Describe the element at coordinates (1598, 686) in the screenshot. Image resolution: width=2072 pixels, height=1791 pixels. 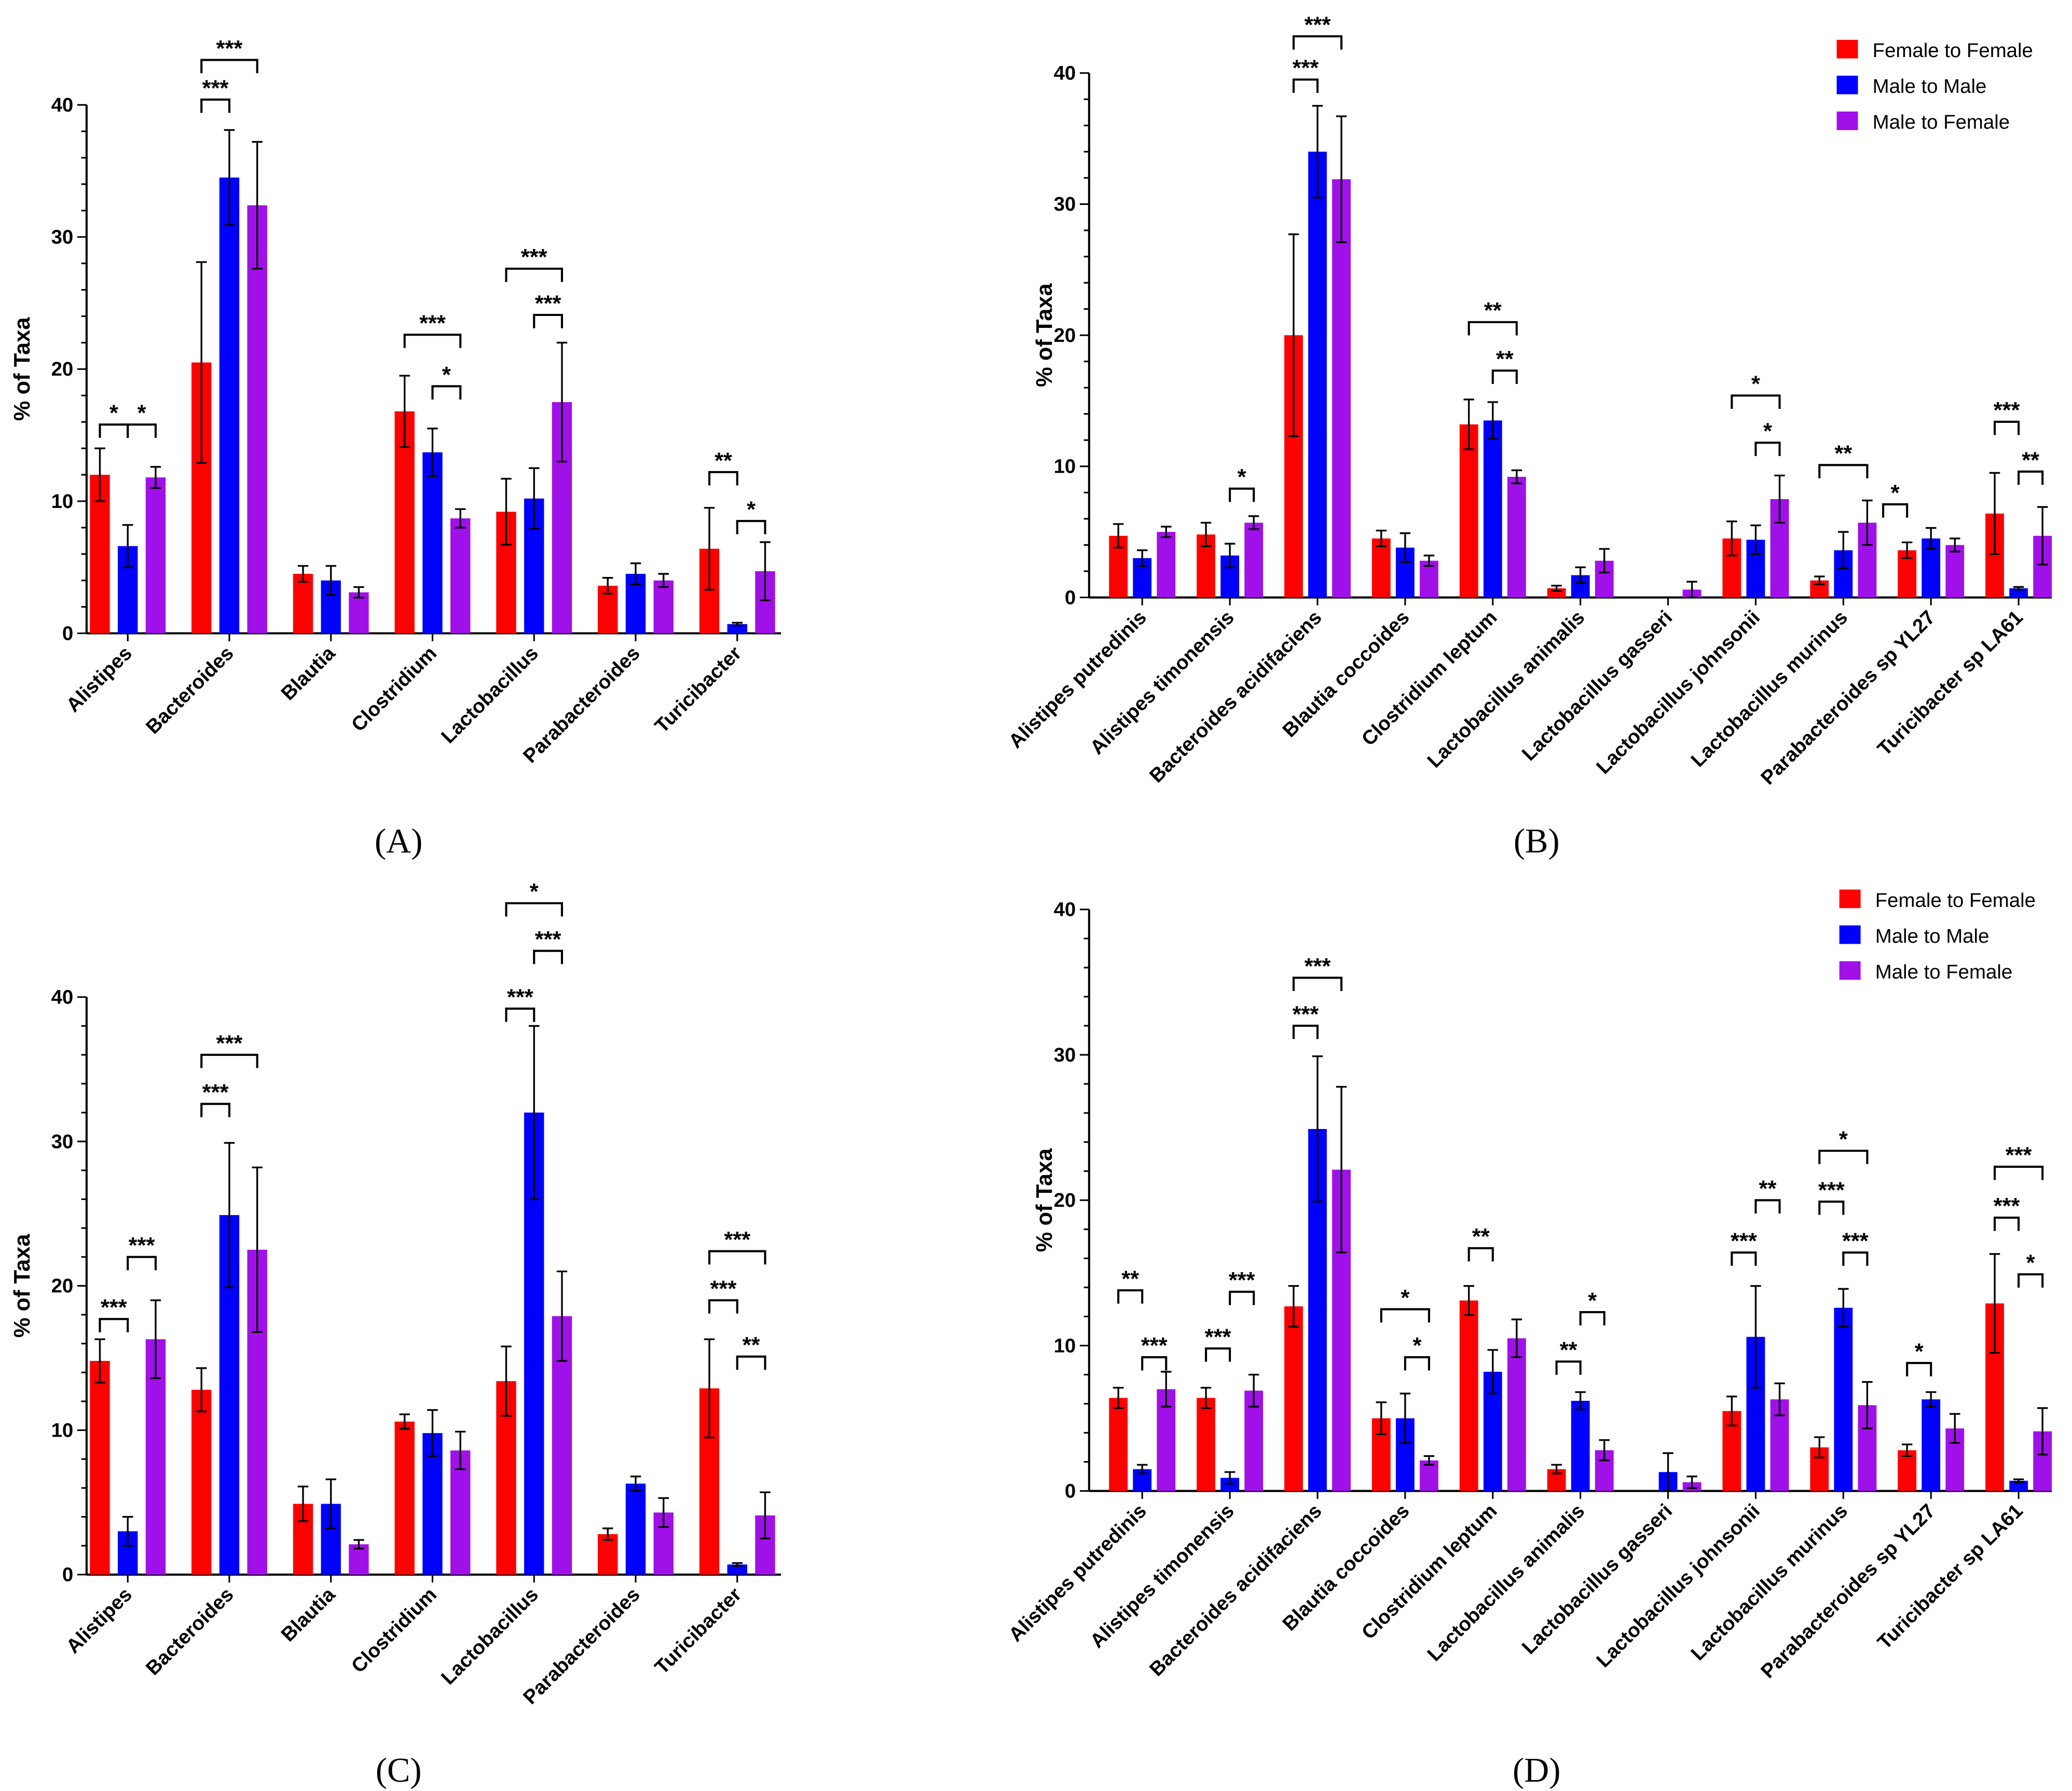
I see `x-tick-label: Lactobacillus gasseri` at that location.